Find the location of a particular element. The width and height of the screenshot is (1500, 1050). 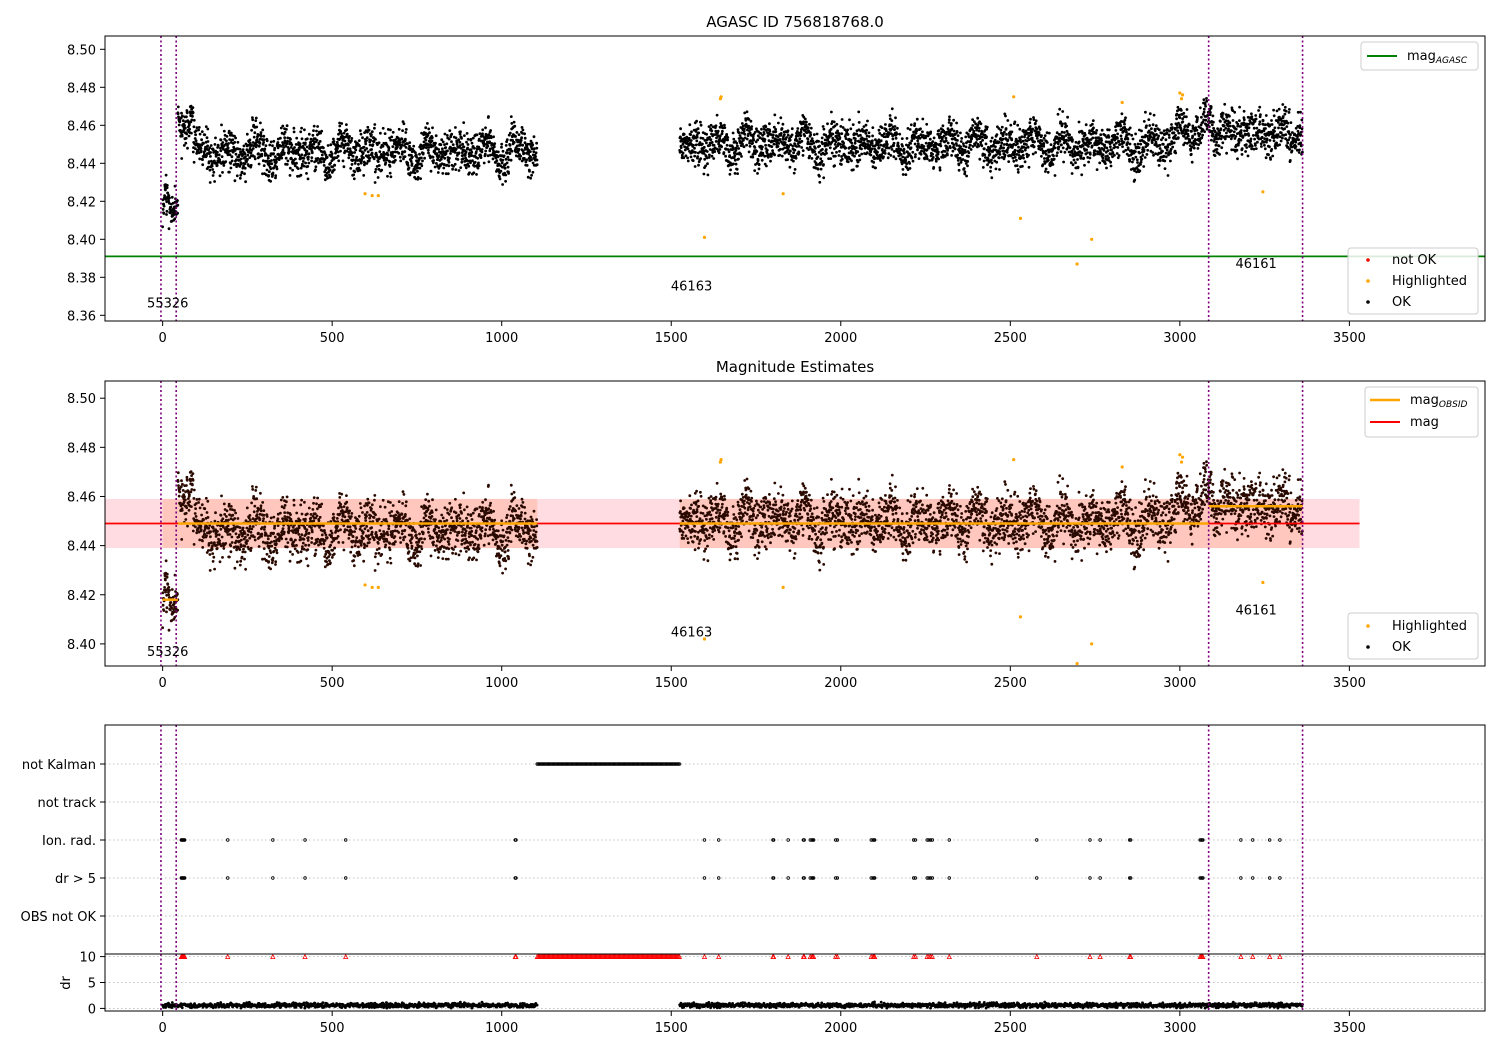

y-tick-label: 8.44 is located at coordinates (81, 164).